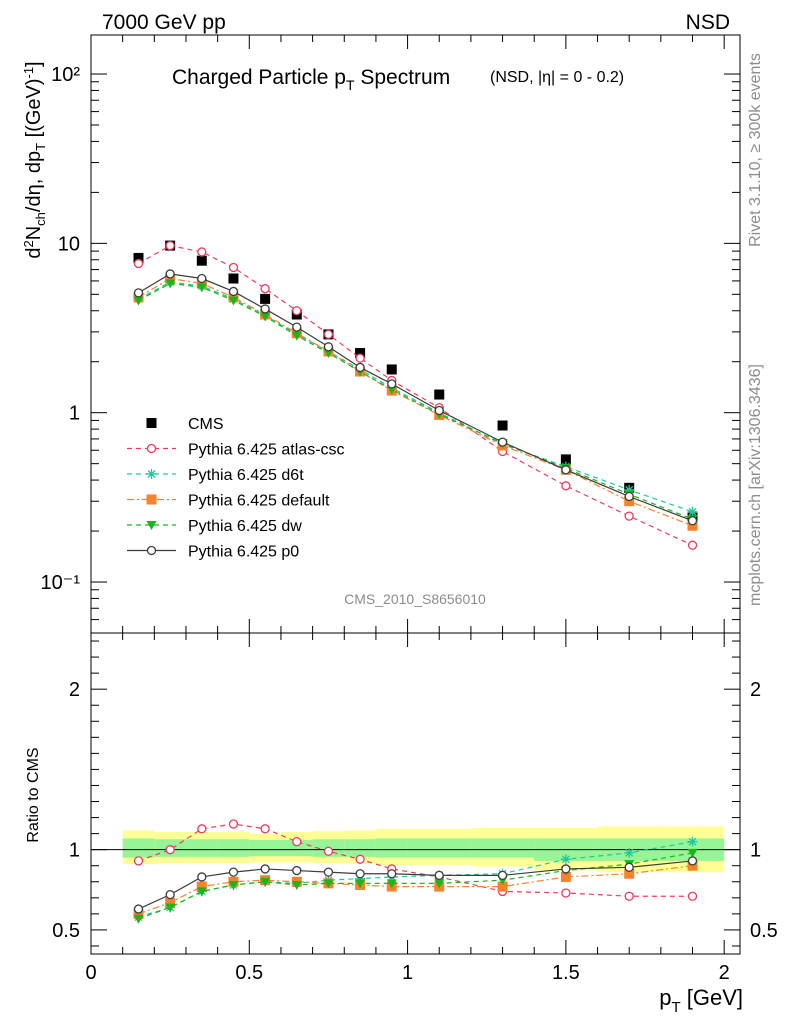 Image resolution: width=786 pixels, height=1024 pixels. What do you see at coordinates (701, 1000) in the screenshot?
I see `x-axis-label: pT [GeV]` at bounding box center [701, 1000].